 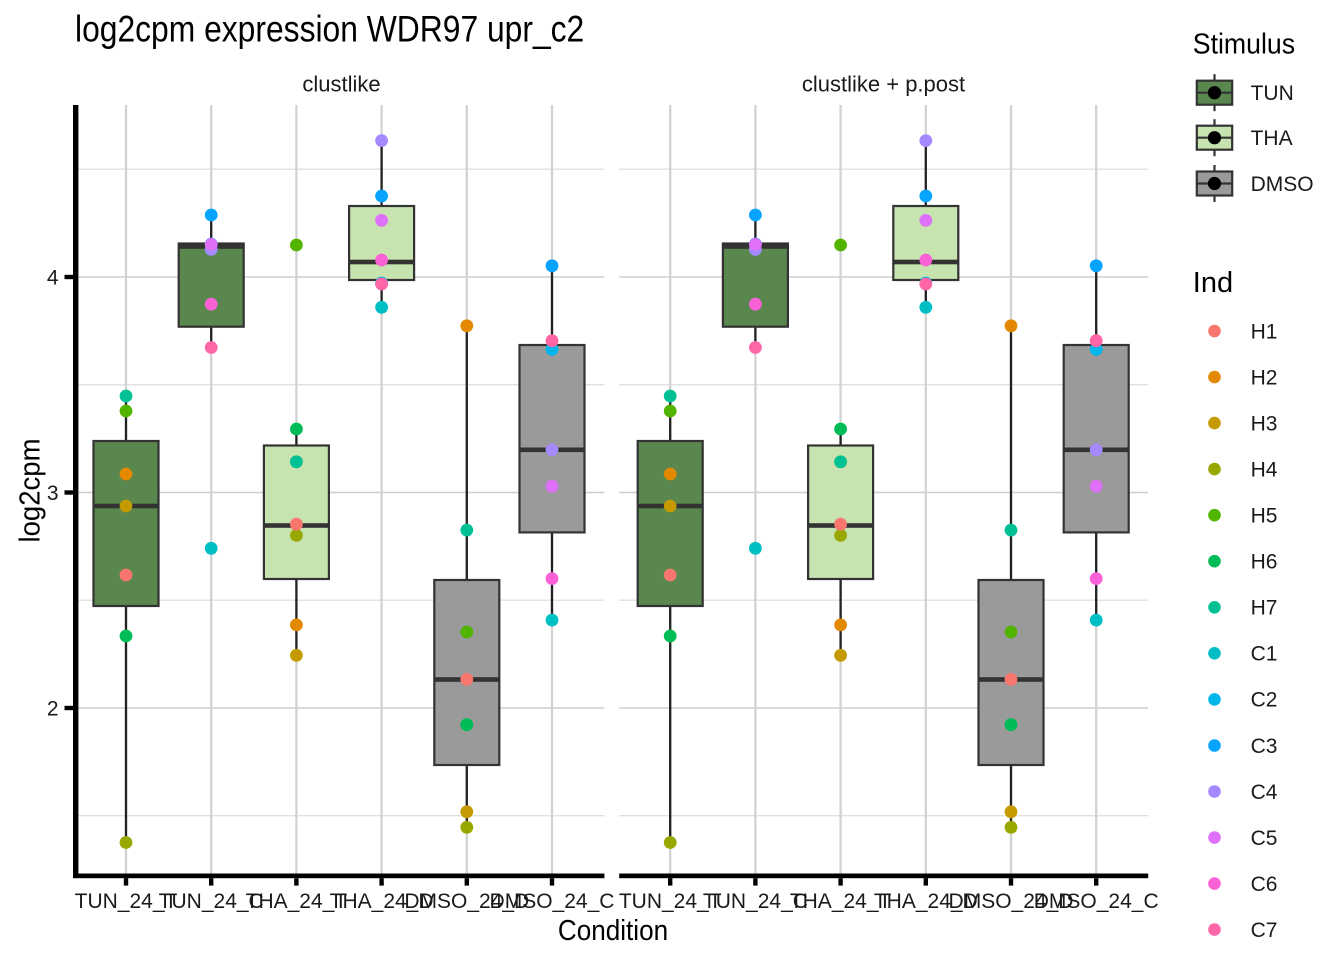 I want to click on svg-text:log2cpm expression WDR97 upr_c: log2cpm expression WDR97 upr_c2, so click(x=329, y=29).